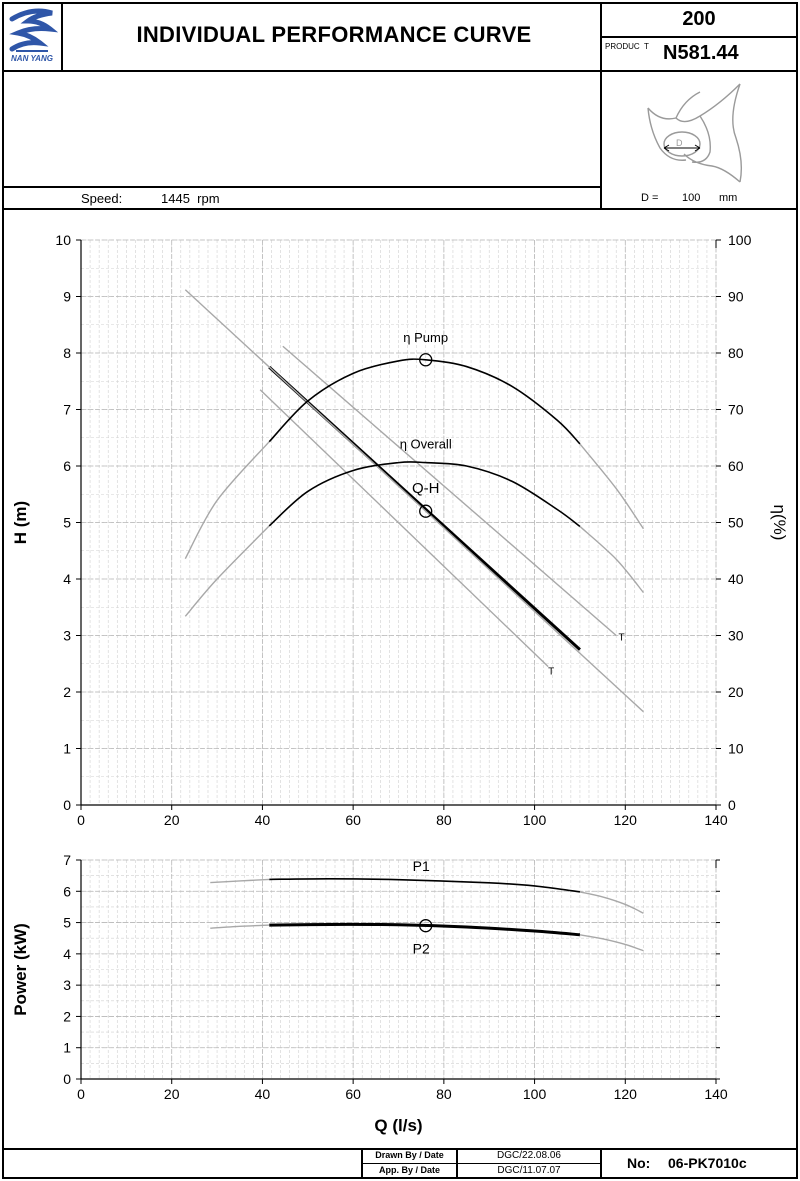 The image size is (800, 1181). I want to click on footer-row-divider, so click(480, 1163).